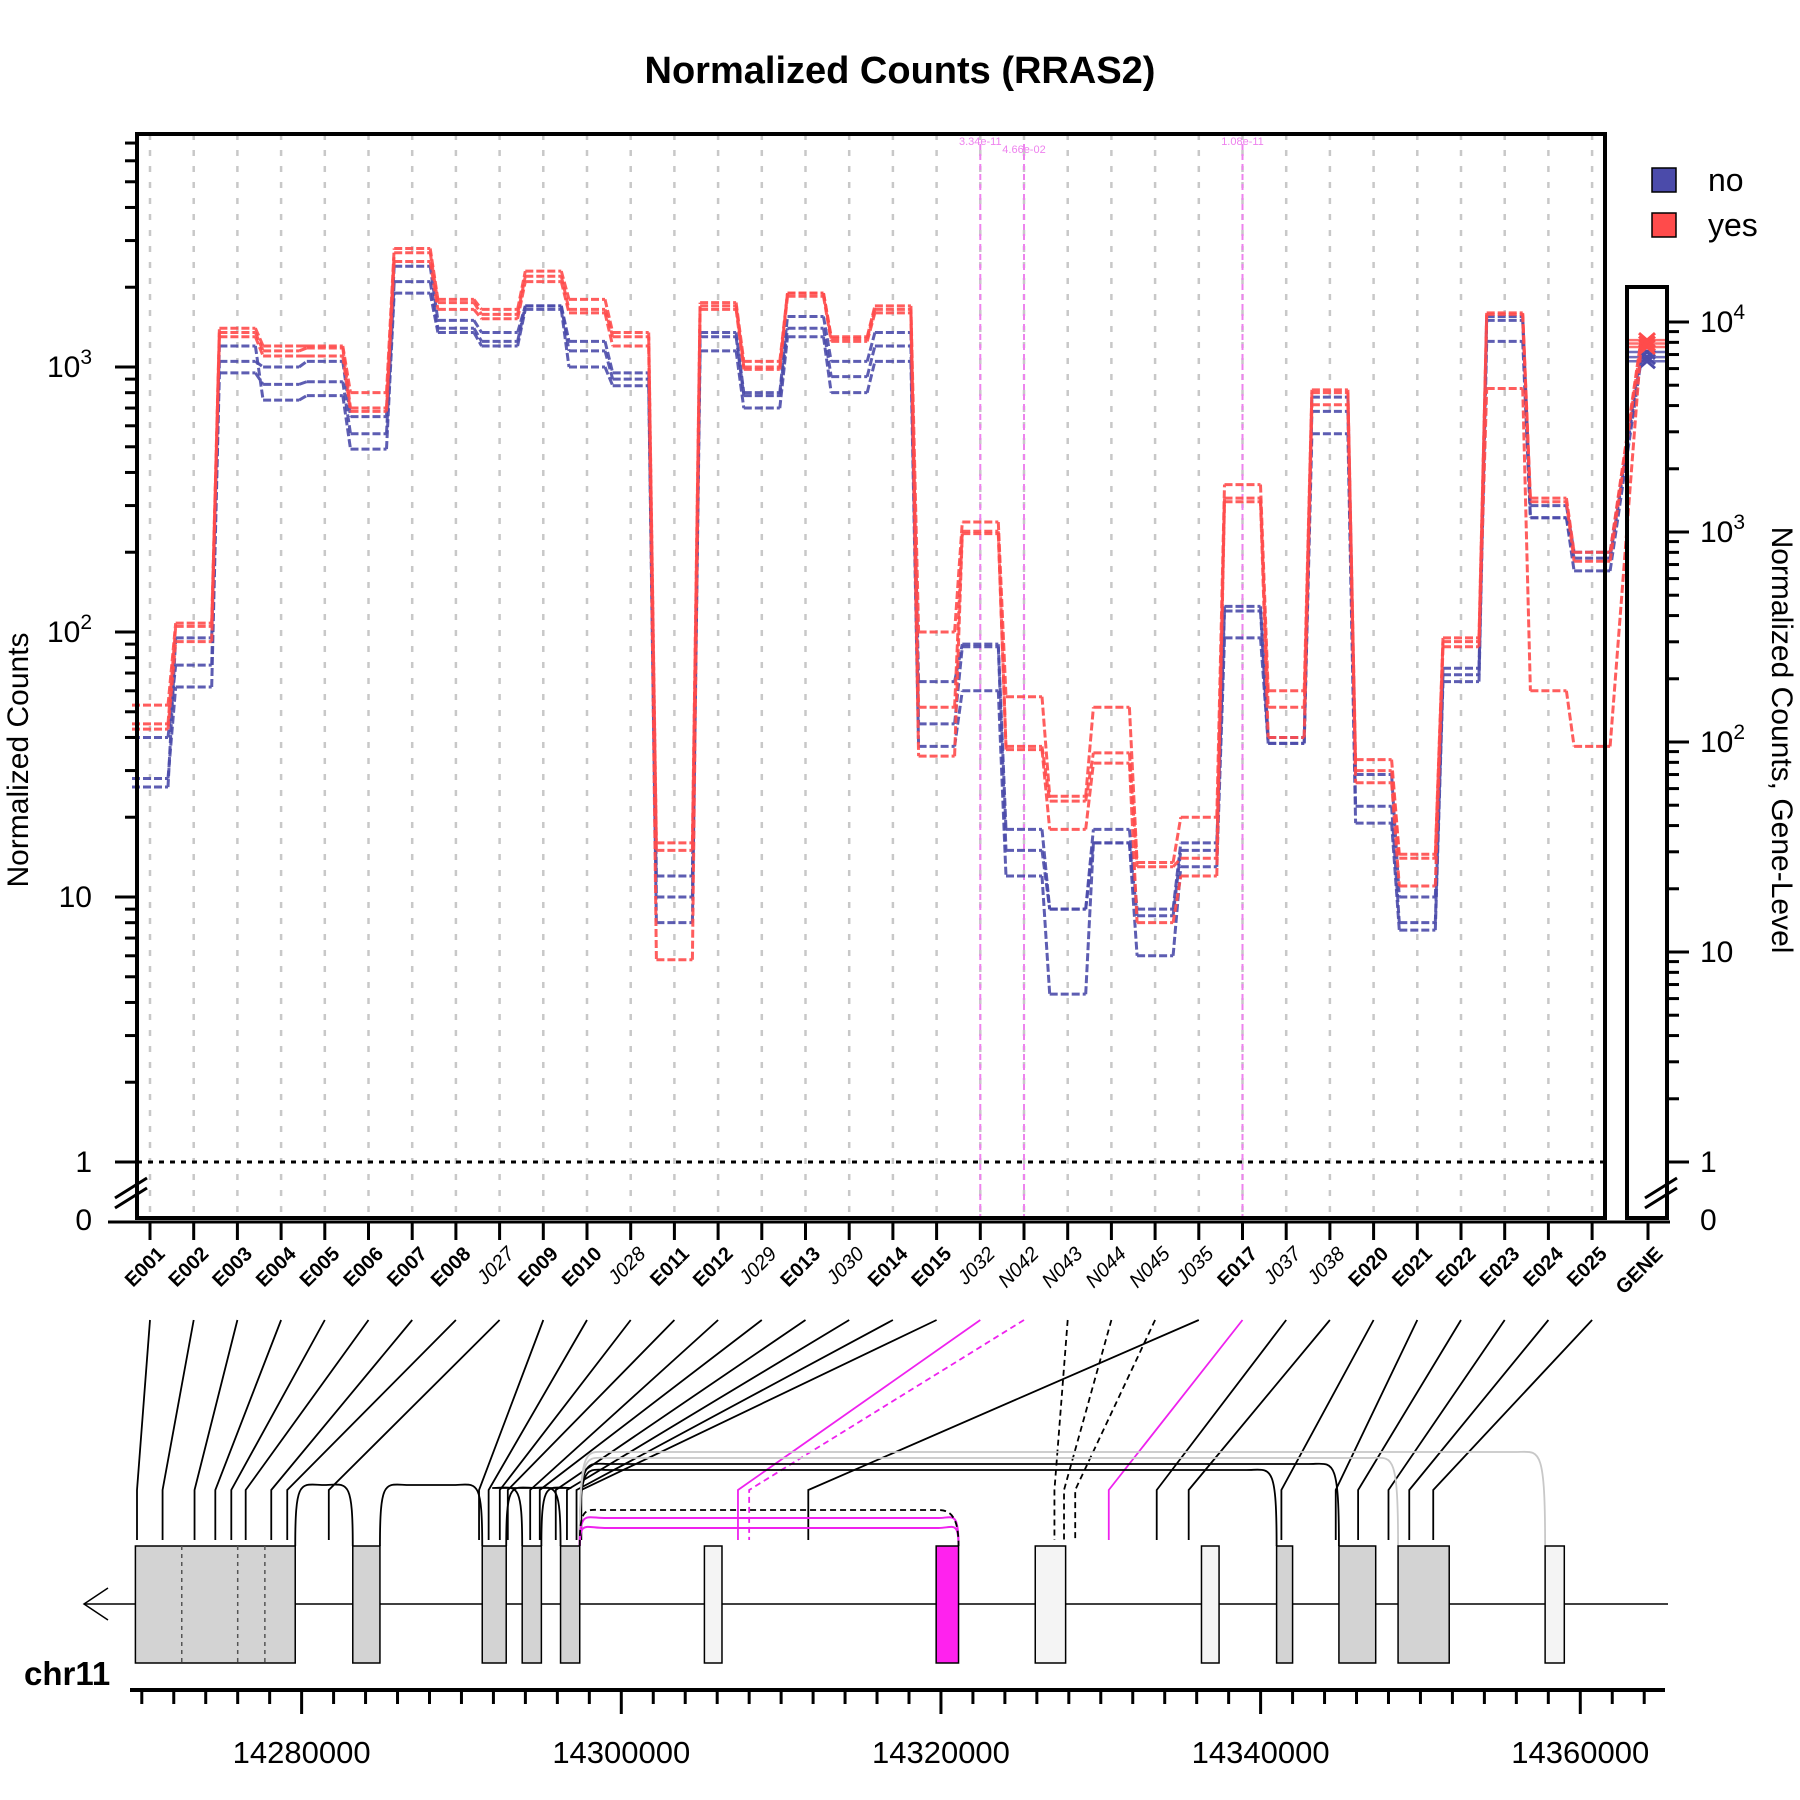  I want to click on connector-e011, so click(591, 1429).